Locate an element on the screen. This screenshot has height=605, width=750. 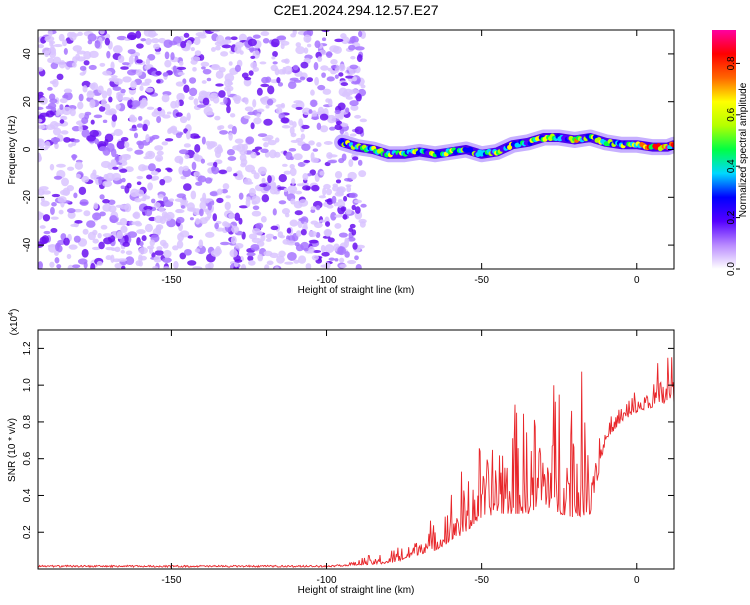
y-tick-label: 0.8 is located at coordinates (27, 422).